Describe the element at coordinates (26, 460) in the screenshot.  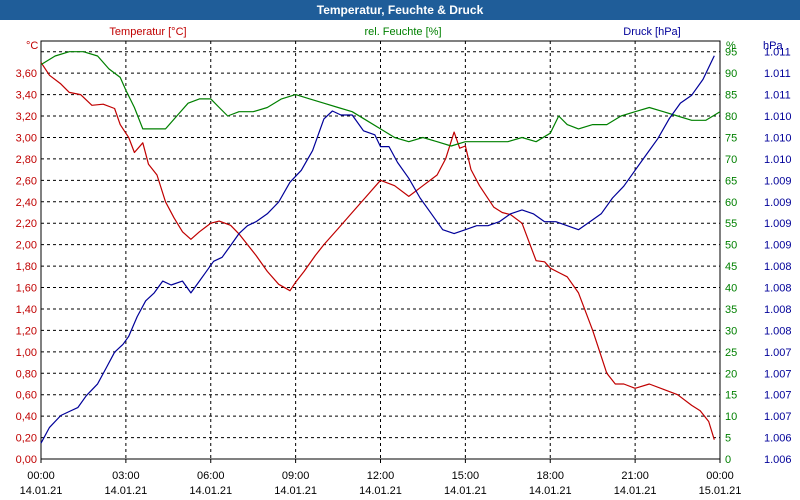
I see `temperature-tick-label: 0,00` at that location.